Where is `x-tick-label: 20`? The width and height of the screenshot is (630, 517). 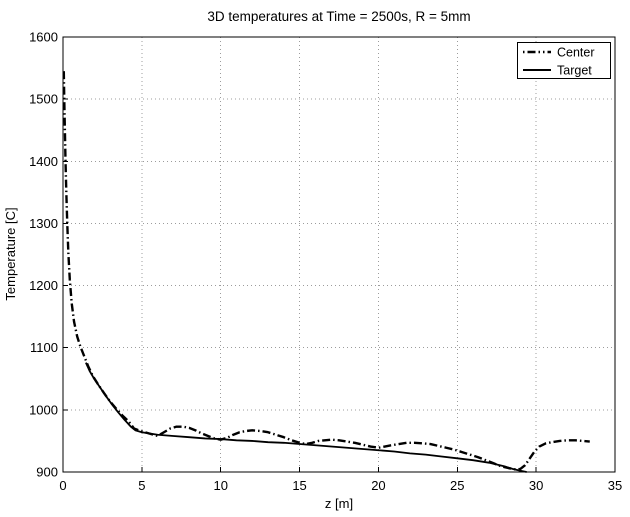
x-tick-label: 20 is located at coordinates (378, 485).